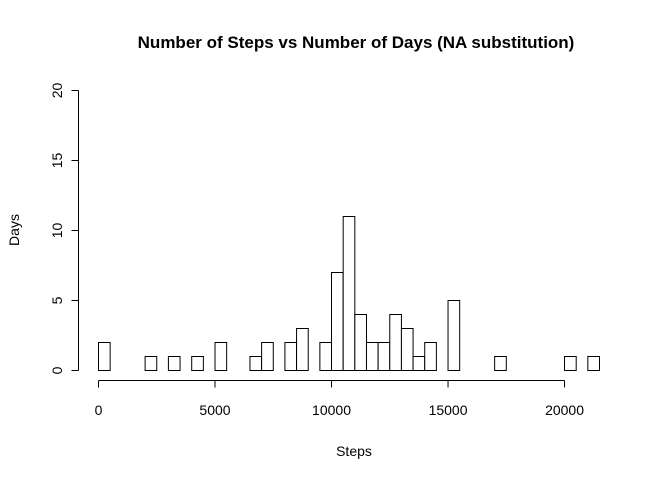 This screenshot has width=672, height=480. I want to click on y-tick-label: 5, so click(57, 300).